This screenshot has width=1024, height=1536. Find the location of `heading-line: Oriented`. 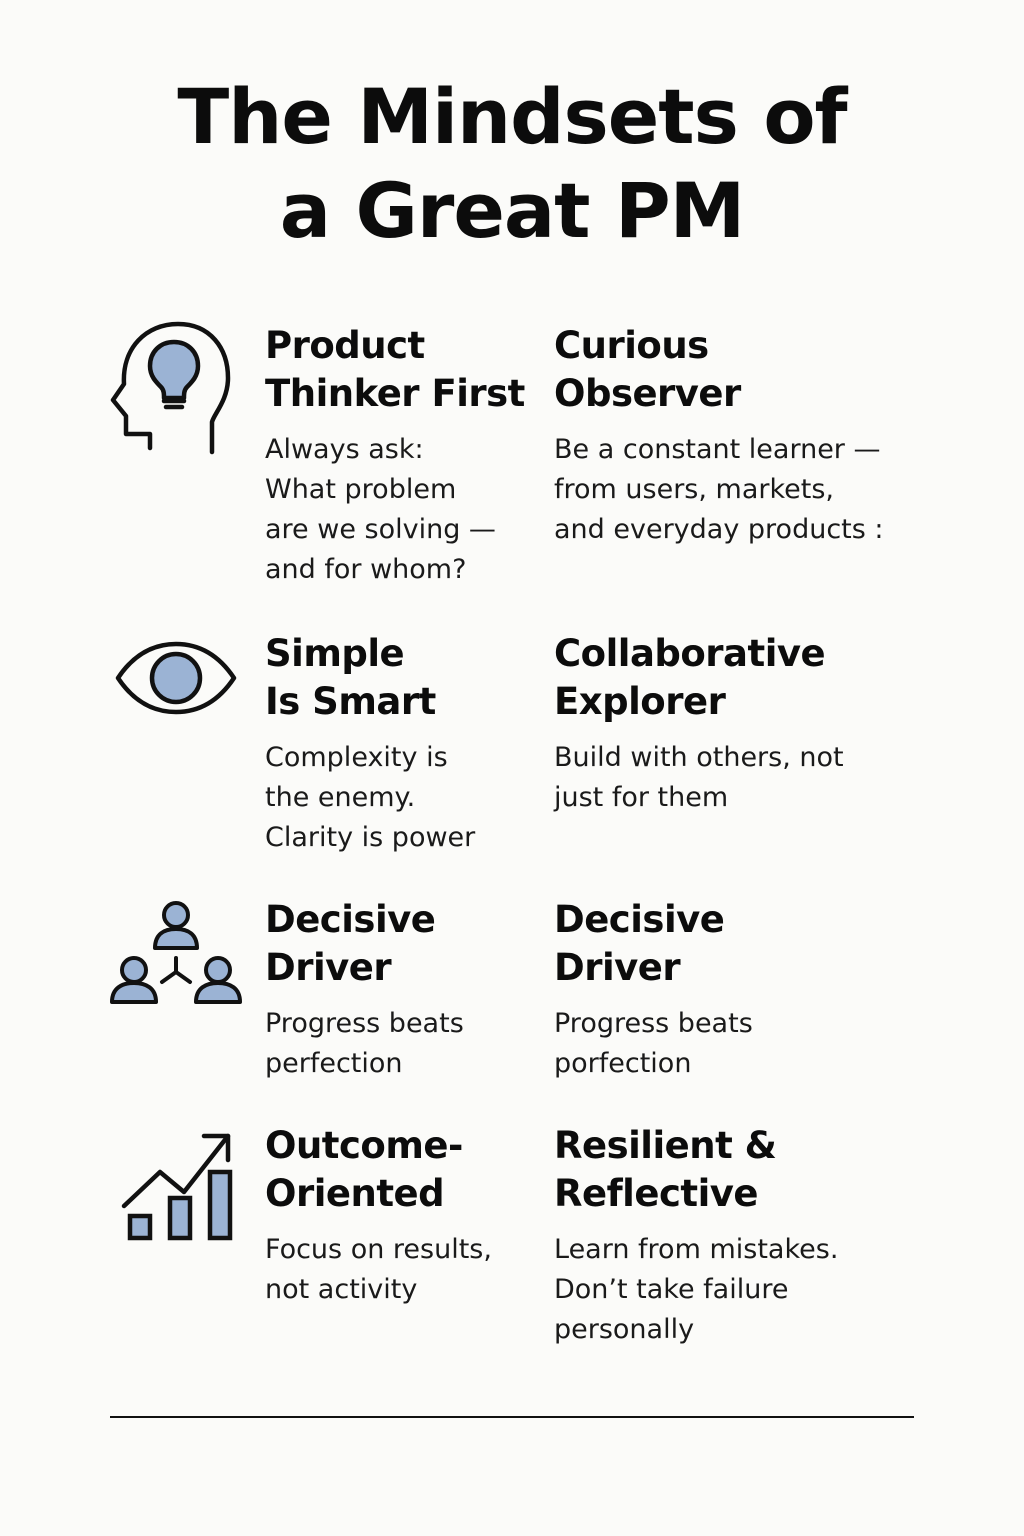

heading-line: Oriented is located at coordinates (355, 1193).